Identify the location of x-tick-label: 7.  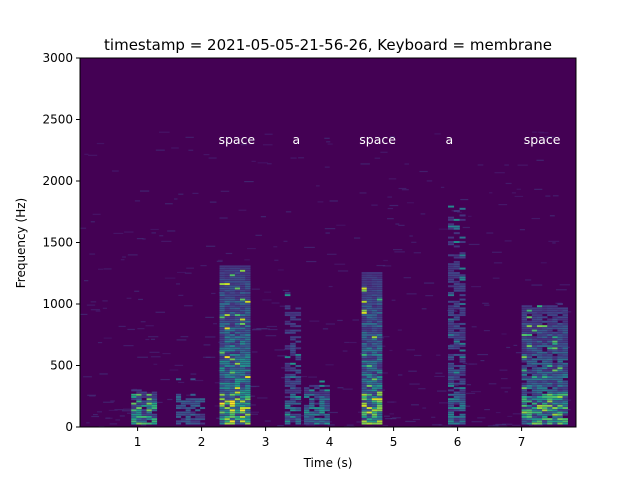
(522, 442).